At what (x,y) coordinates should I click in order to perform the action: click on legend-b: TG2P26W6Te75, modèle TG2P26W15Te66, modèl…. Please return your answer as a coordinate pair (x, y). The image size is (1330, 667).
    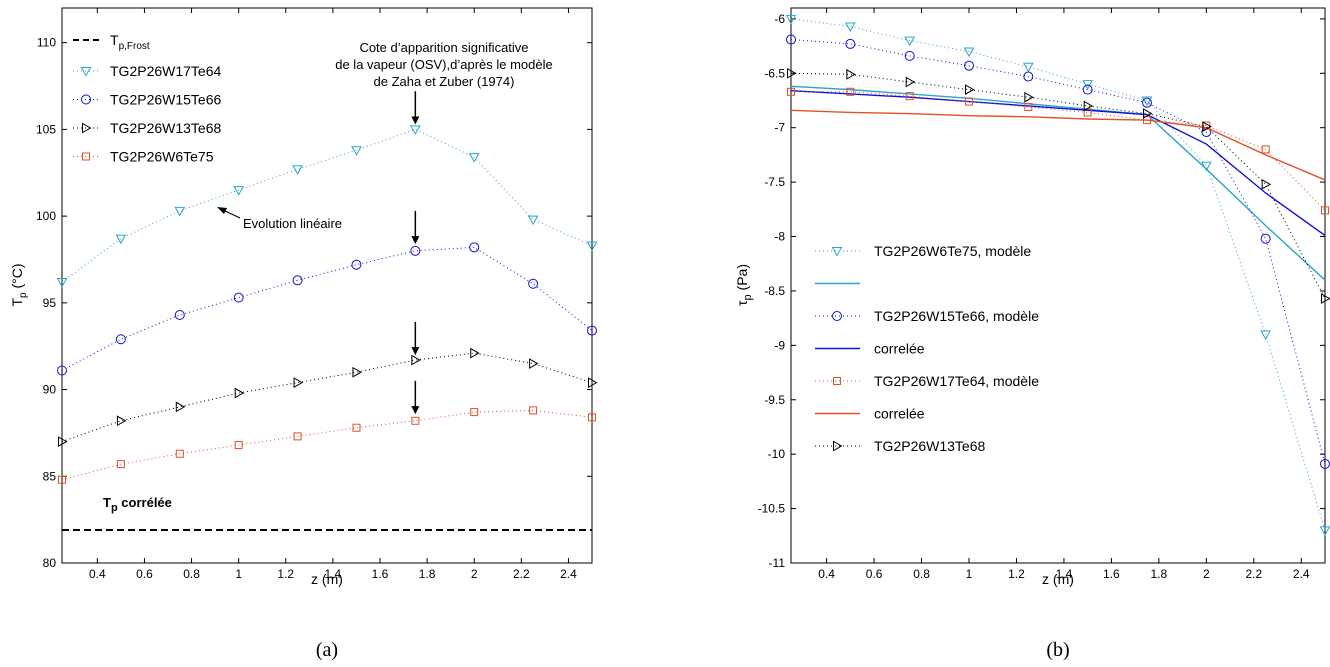
    Looking at the image, I should click on (927, 348).